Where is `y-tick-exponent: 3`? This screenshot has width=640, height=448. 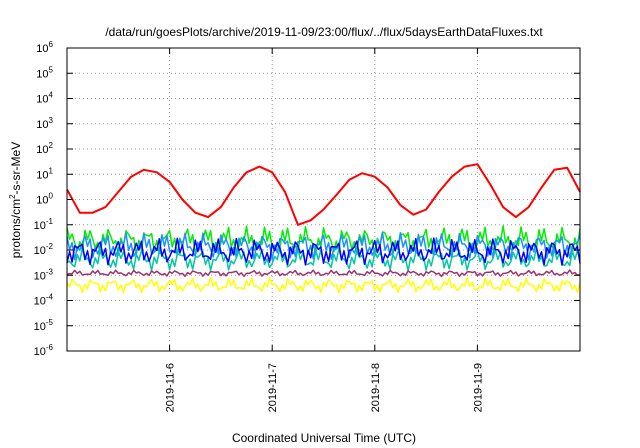
y-tick-exponent: 3 is located at coordinates (51, 120).